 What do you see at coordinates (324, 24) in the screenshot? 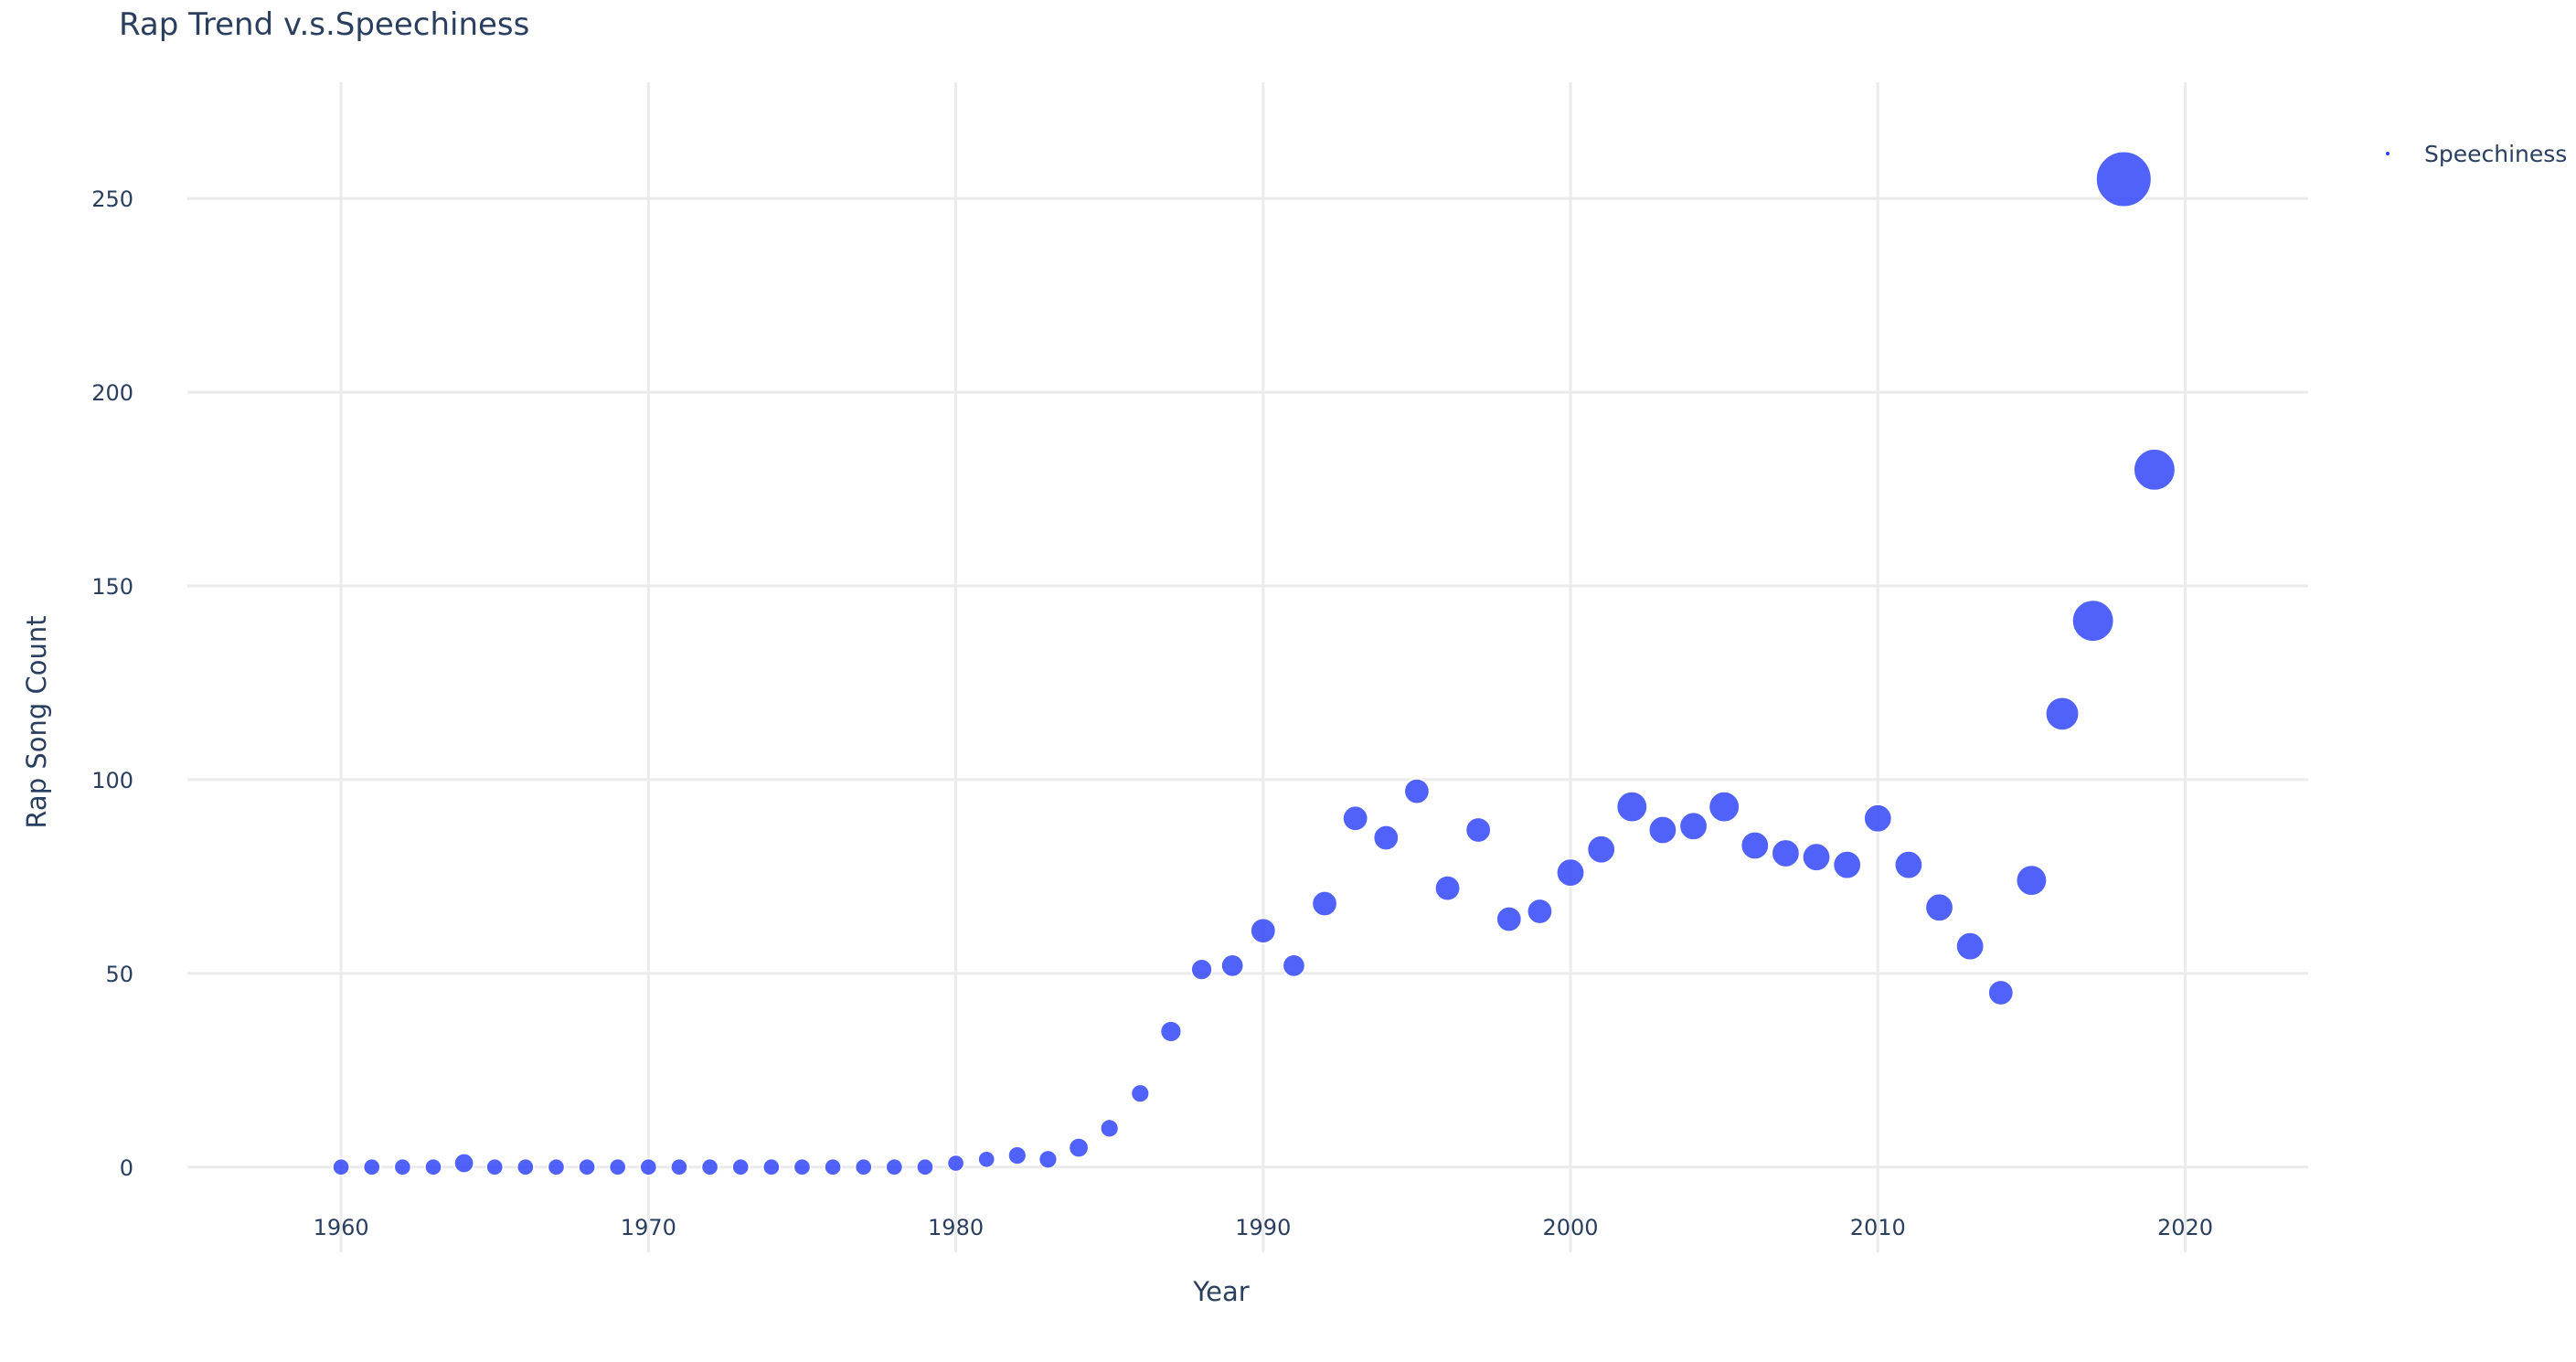
I see `chart-title: Rap Trend v.s.Speechiness` at bounding box center [324, 24].